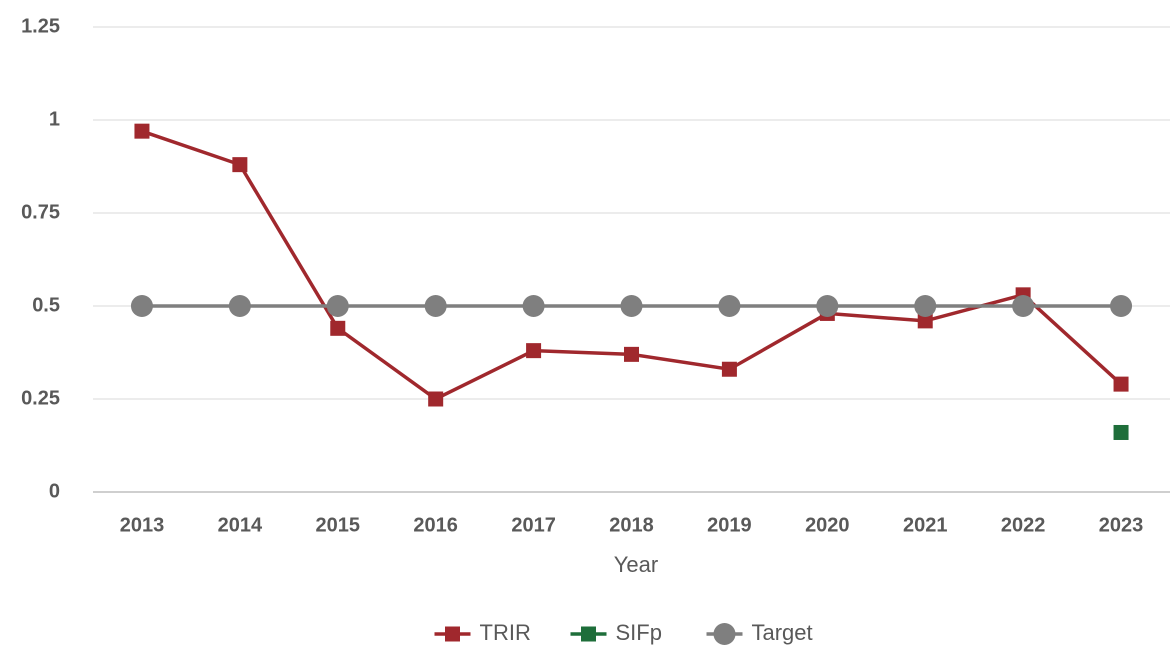  Describe the element at coordinates (40, 398) in the screenshot. I see `y-tick-label: 0.25` at that location.